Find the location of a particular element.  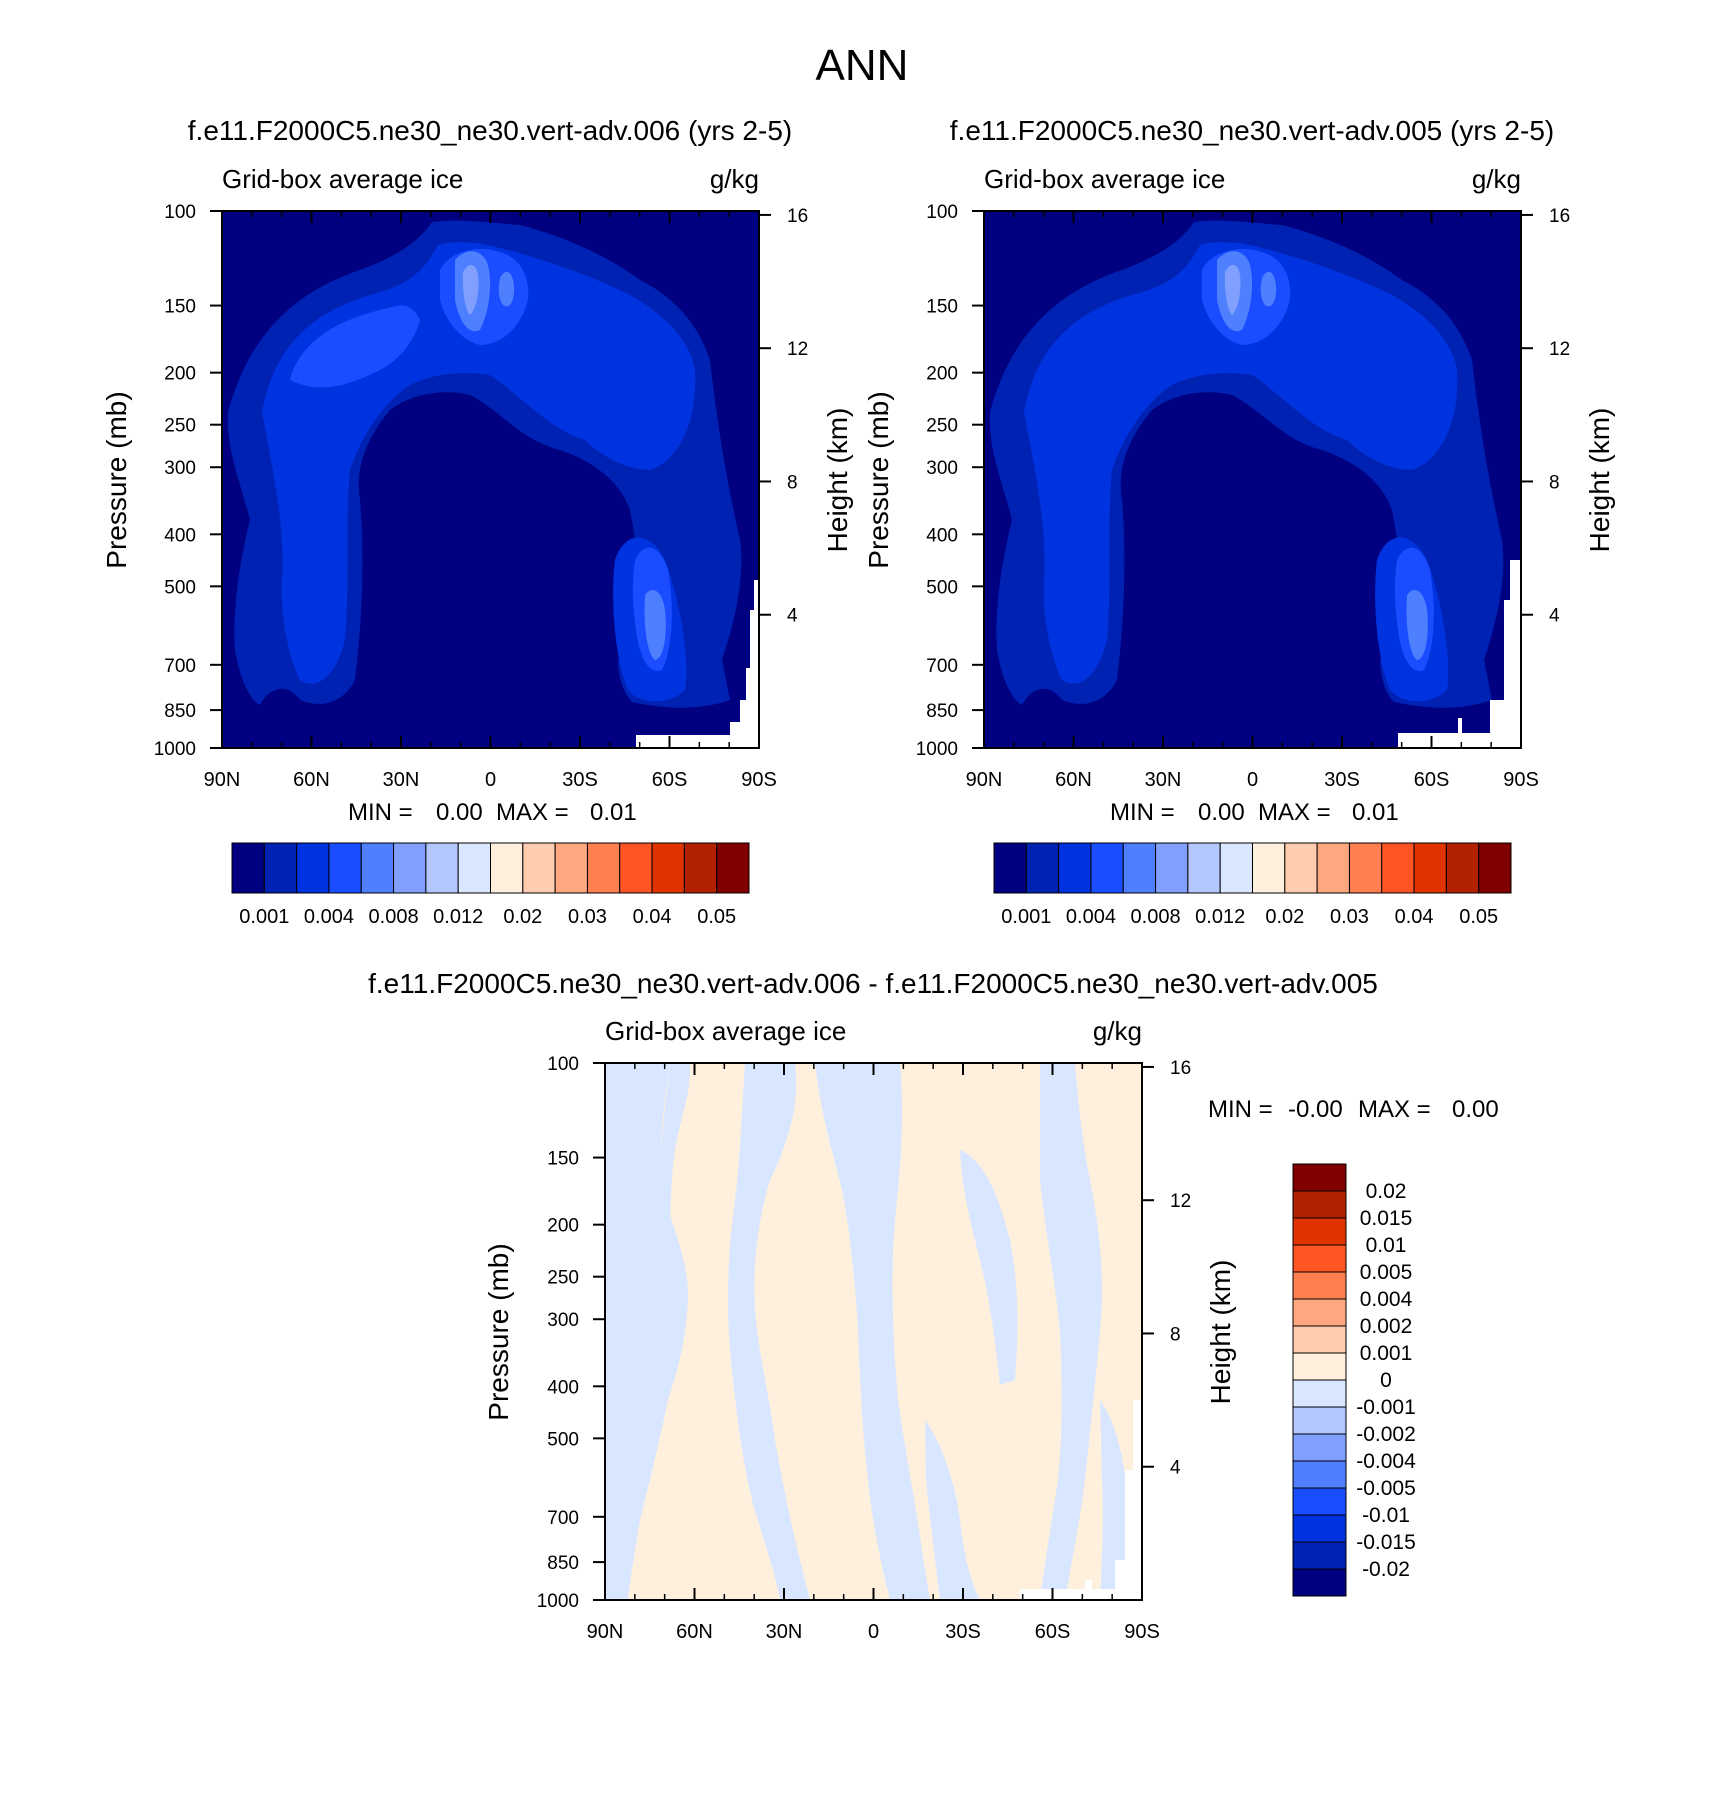

height-tick-label: 12 is located at coordinates (1559, 349).